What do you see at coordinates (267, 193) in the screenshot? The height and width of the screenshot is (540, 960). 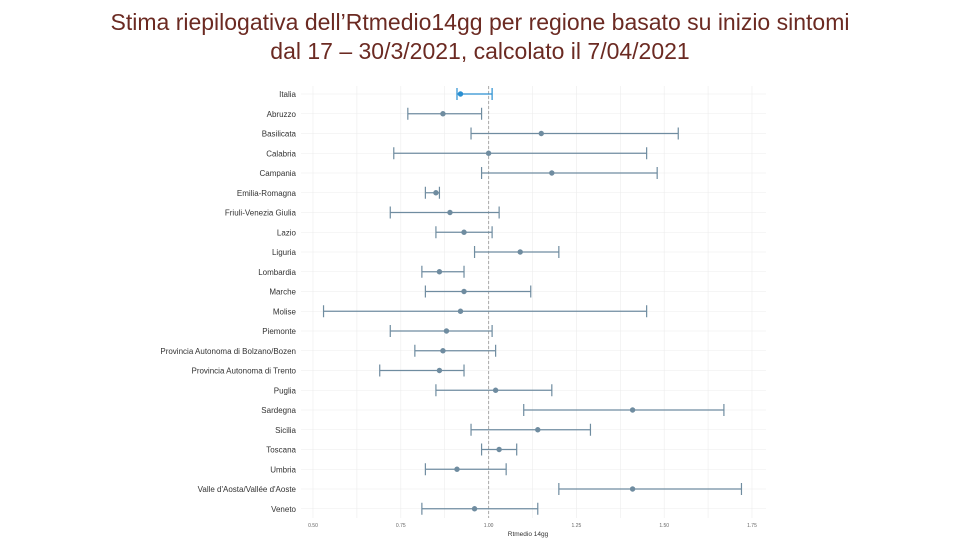 I see `category-label: Emilia-Romagna` at bounding box center [267, 193].